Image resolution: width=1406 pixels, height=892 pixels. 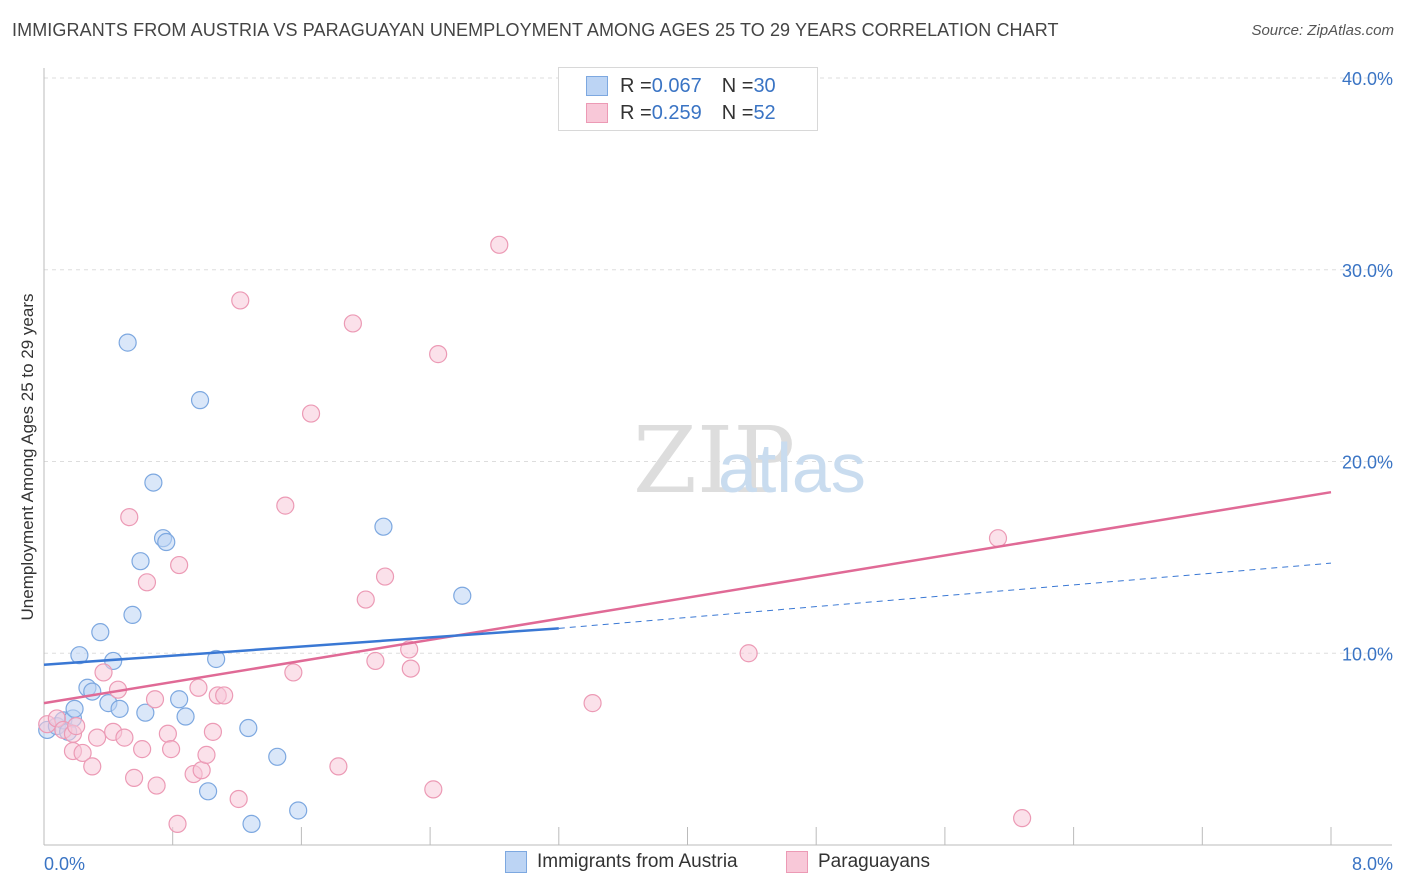 I want to click on legend-swatch-austria, so click(x=597, y=86).